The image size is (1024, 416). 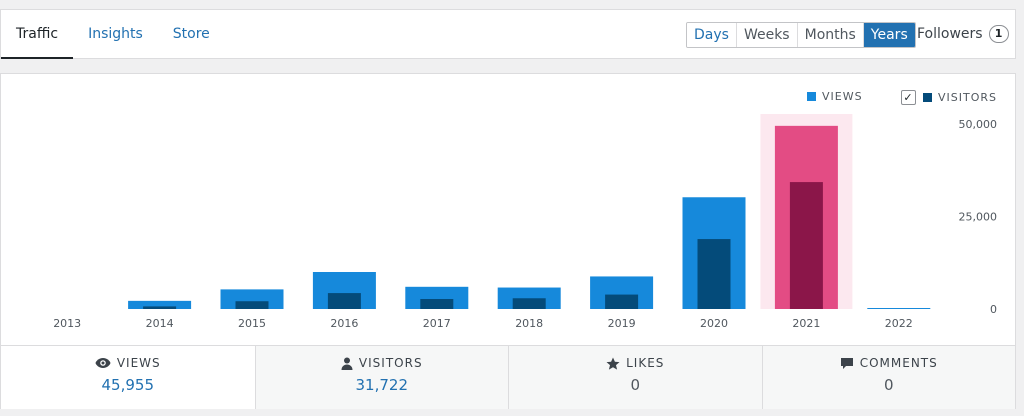 What do you see at coordinates (160, 304) in the screenshot?
I see `views-bar-2014` at bounding box center [160, 304].